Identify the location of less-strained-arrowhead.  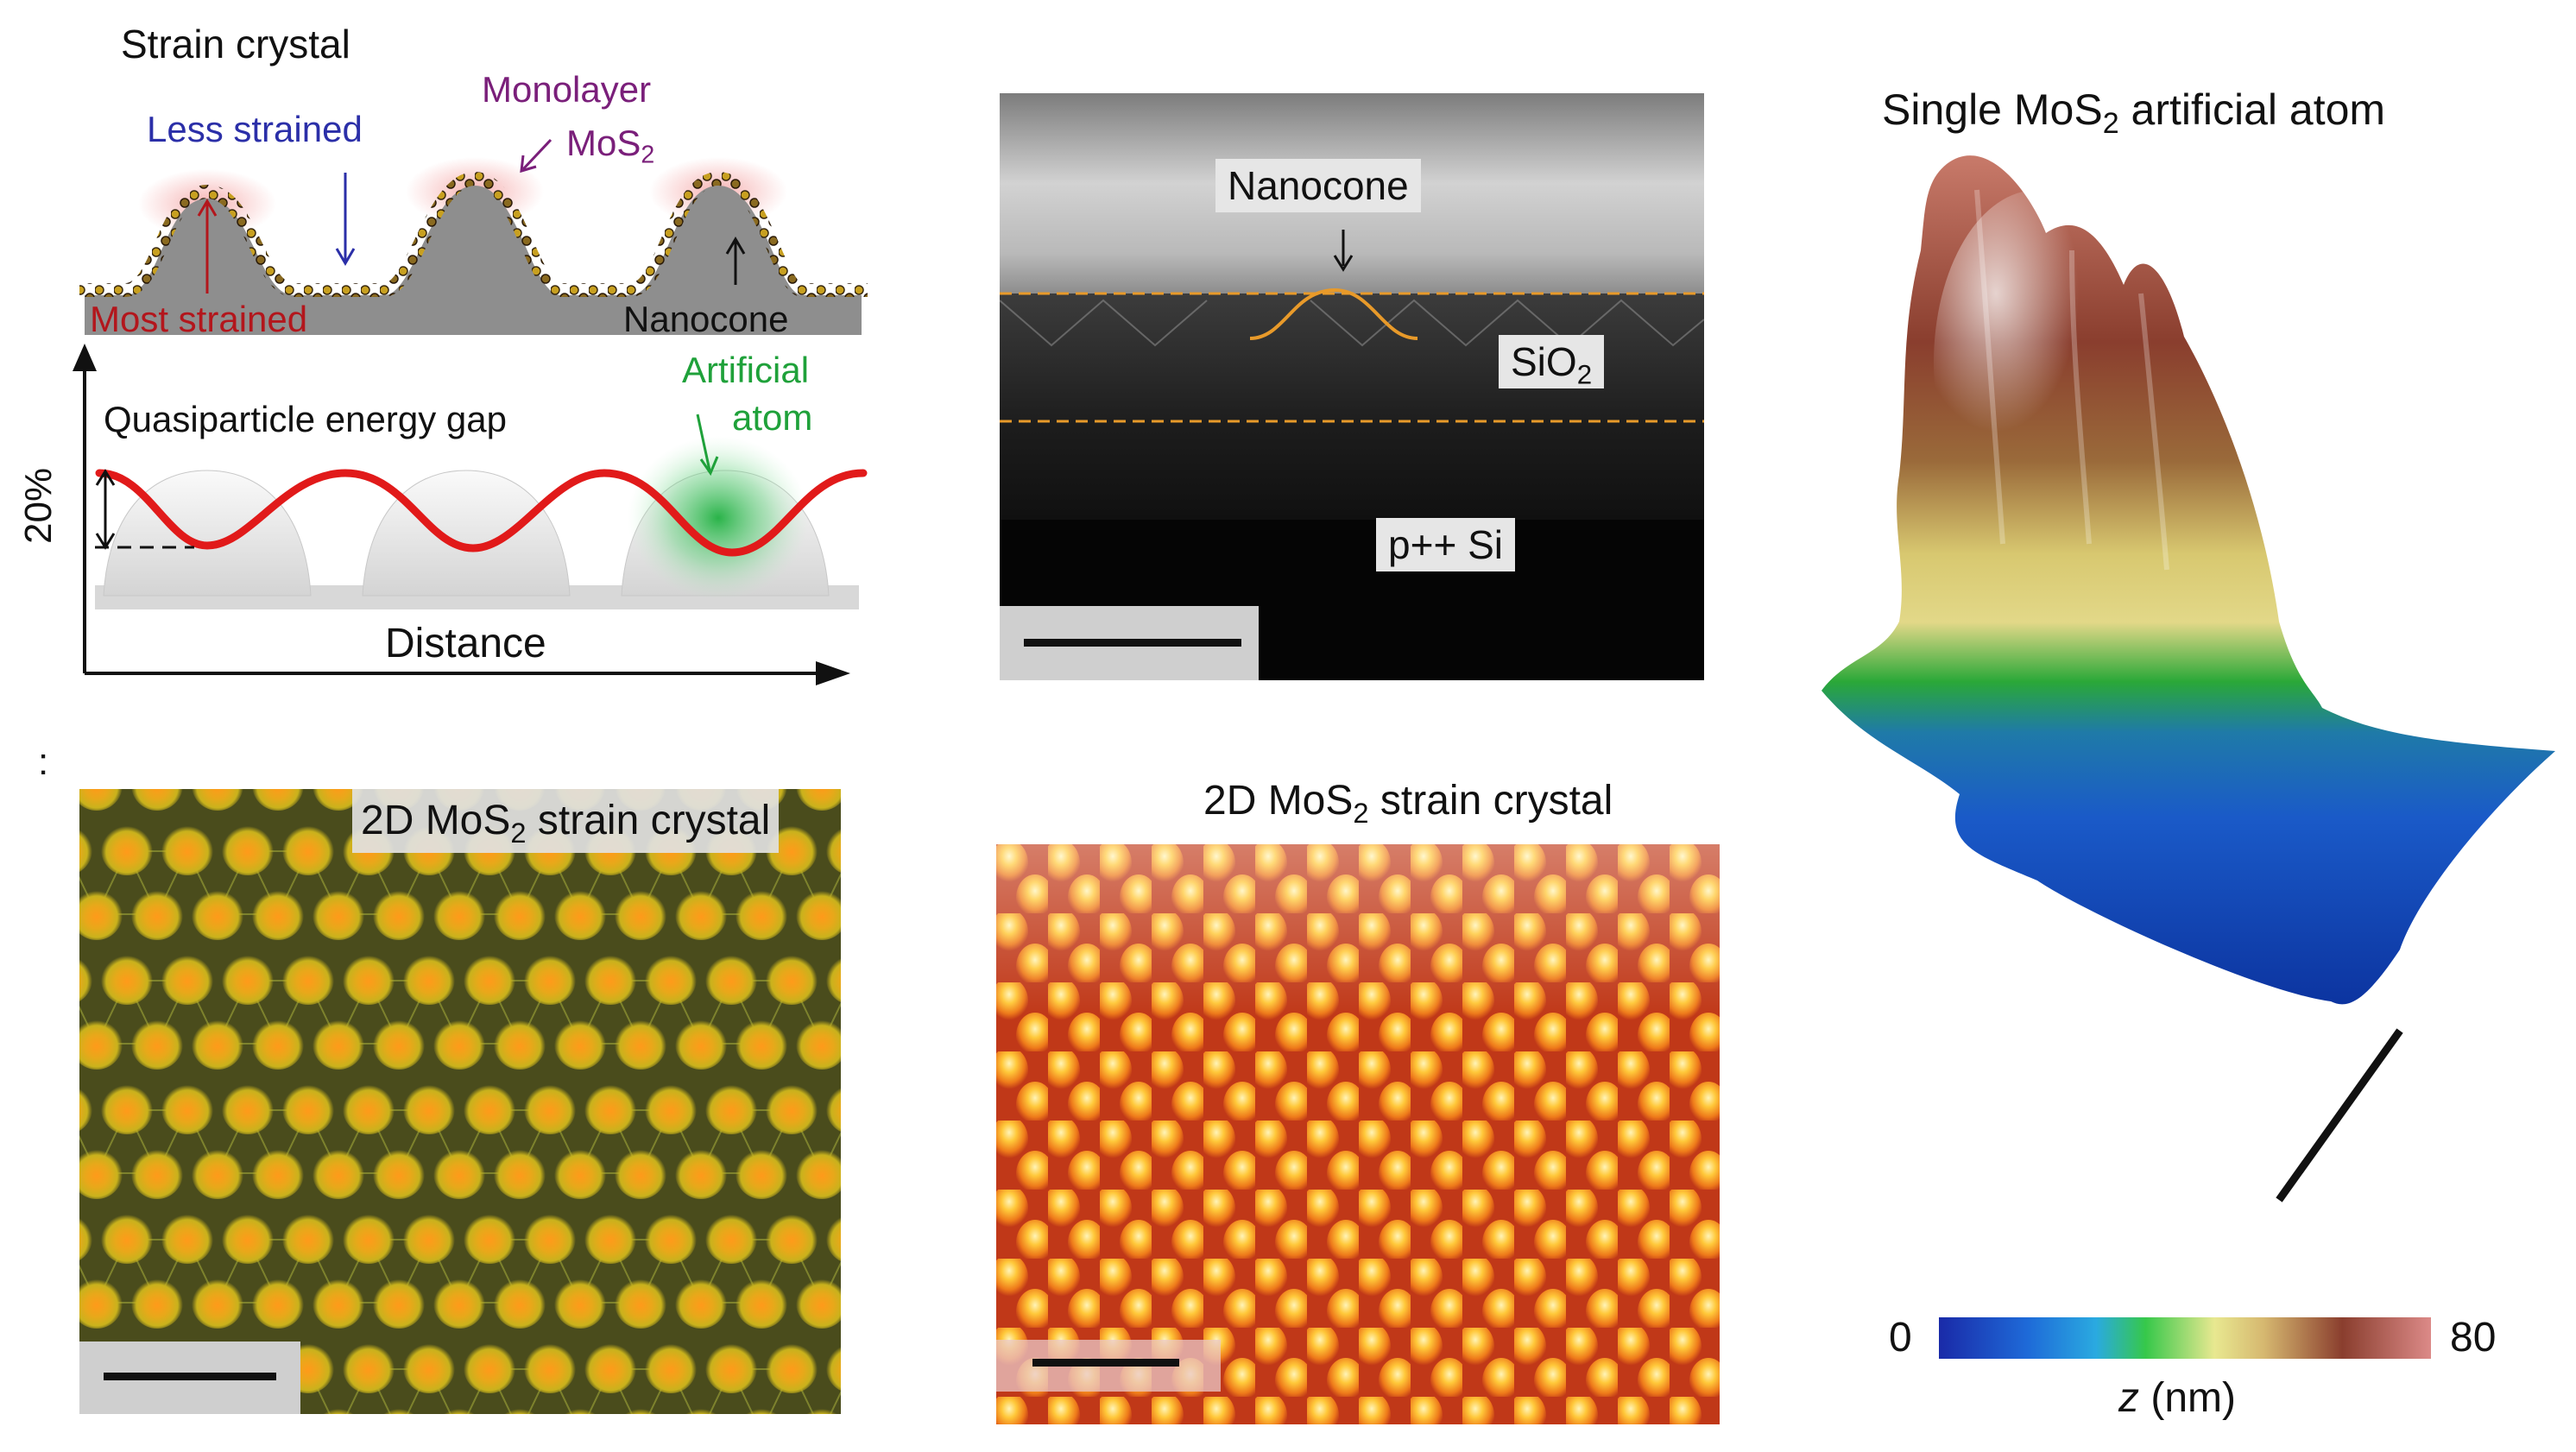
(345, 257).